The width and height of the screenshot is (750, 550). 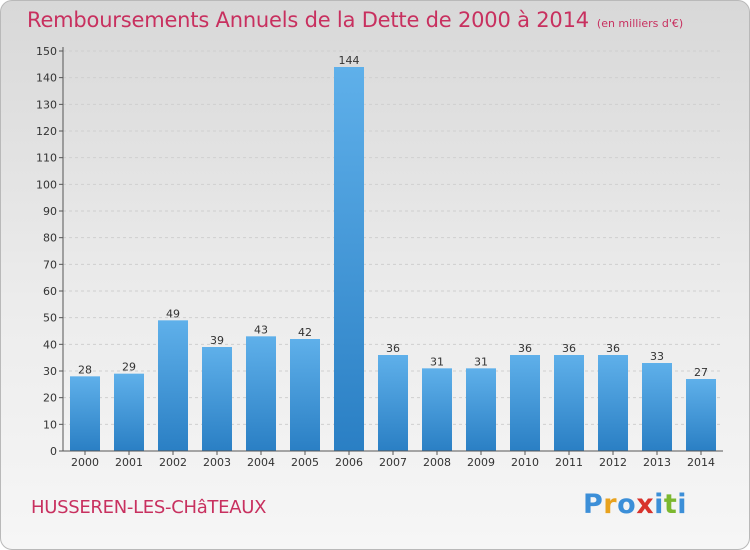 What do you see at coordinates (50, 424) in the screenshot?
I see `y-tick-label: 10` at bounding box center [50, 424].